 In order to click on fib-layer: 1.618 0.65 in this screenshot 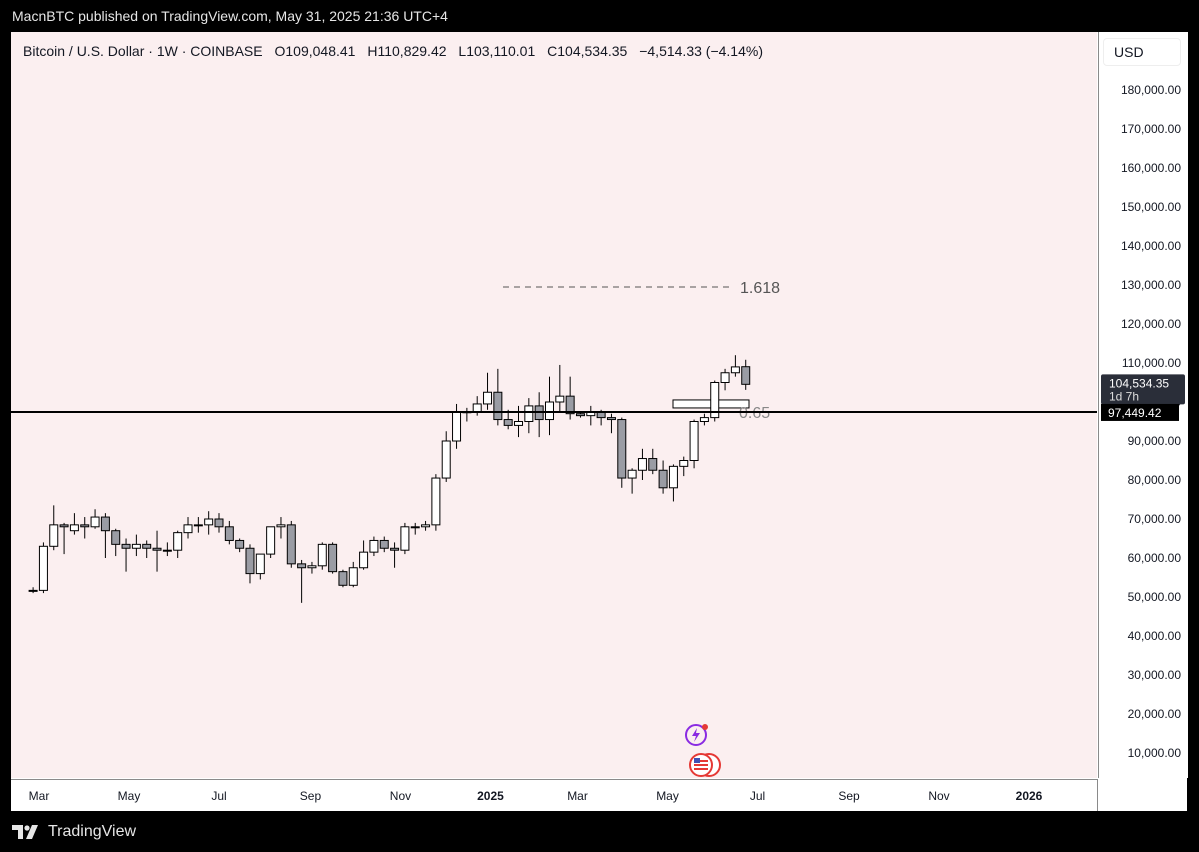, I will do `click(641, 351)`.